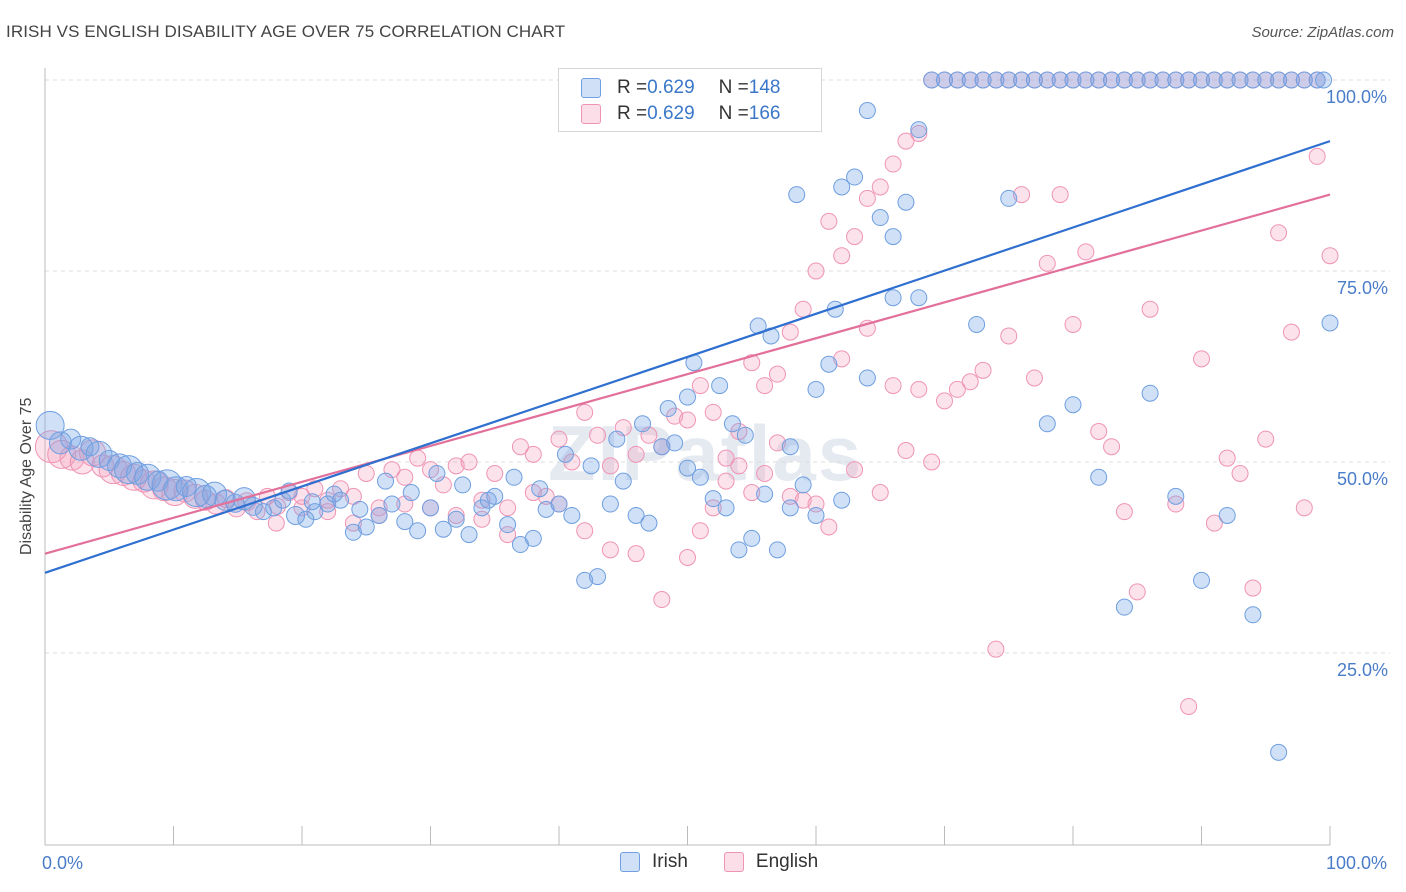  Describe the element at coordinates (654, 862) in the screenshot. I see `legend-item-irish: Irish` at that location.